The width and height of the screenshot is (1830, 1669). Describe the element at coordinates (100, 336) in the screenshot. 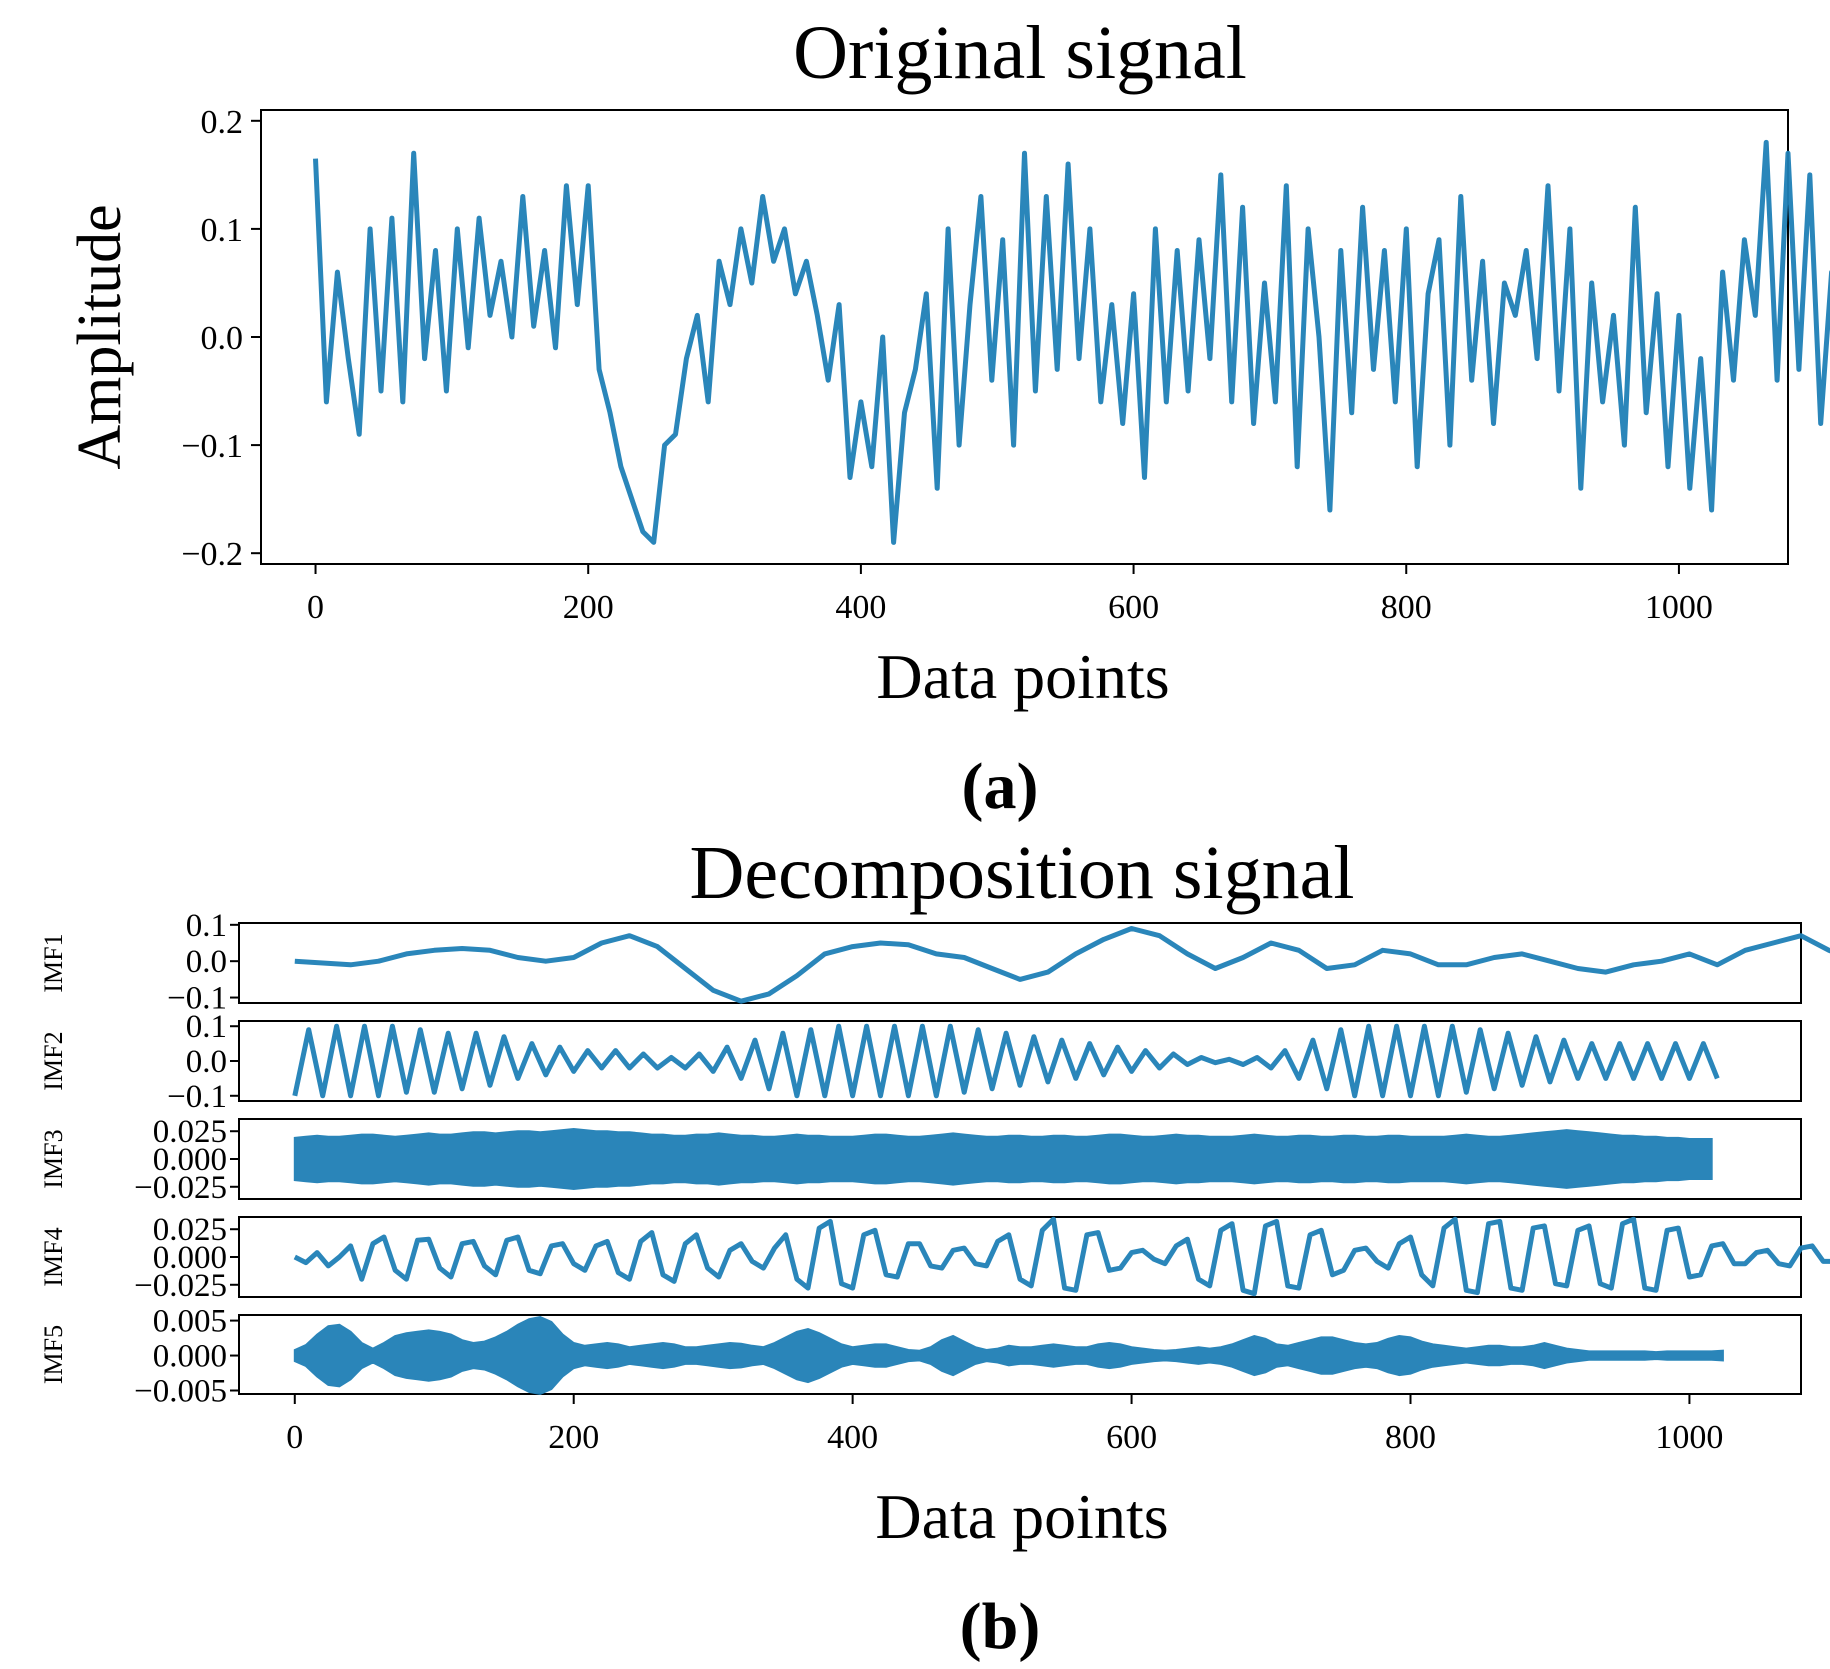

I see `y-axis-label: Amplitude` at that location.